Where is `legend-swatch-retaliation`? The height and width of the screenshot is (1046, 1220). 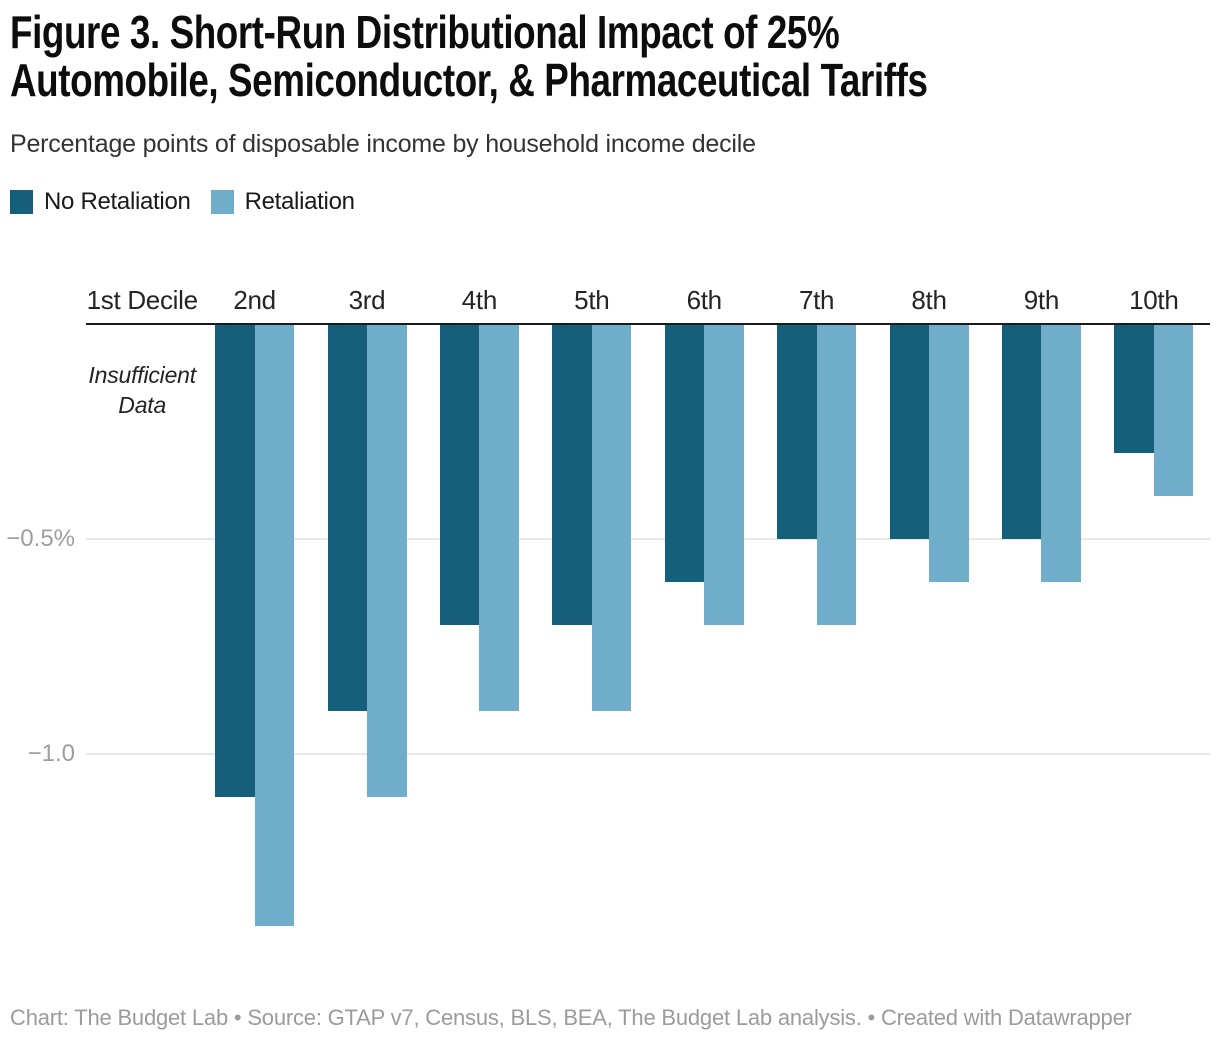
legend-swatch-retaliation is located at coordinates (222, 202).